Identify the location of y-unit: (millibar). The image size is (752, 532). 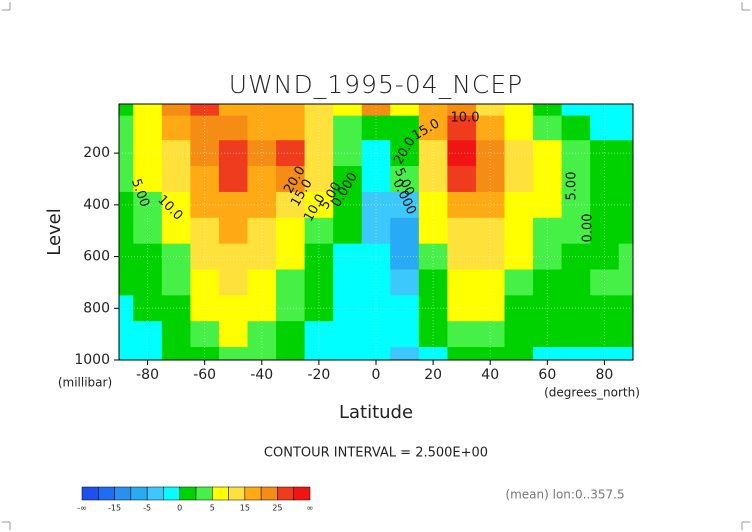
(85, 383).